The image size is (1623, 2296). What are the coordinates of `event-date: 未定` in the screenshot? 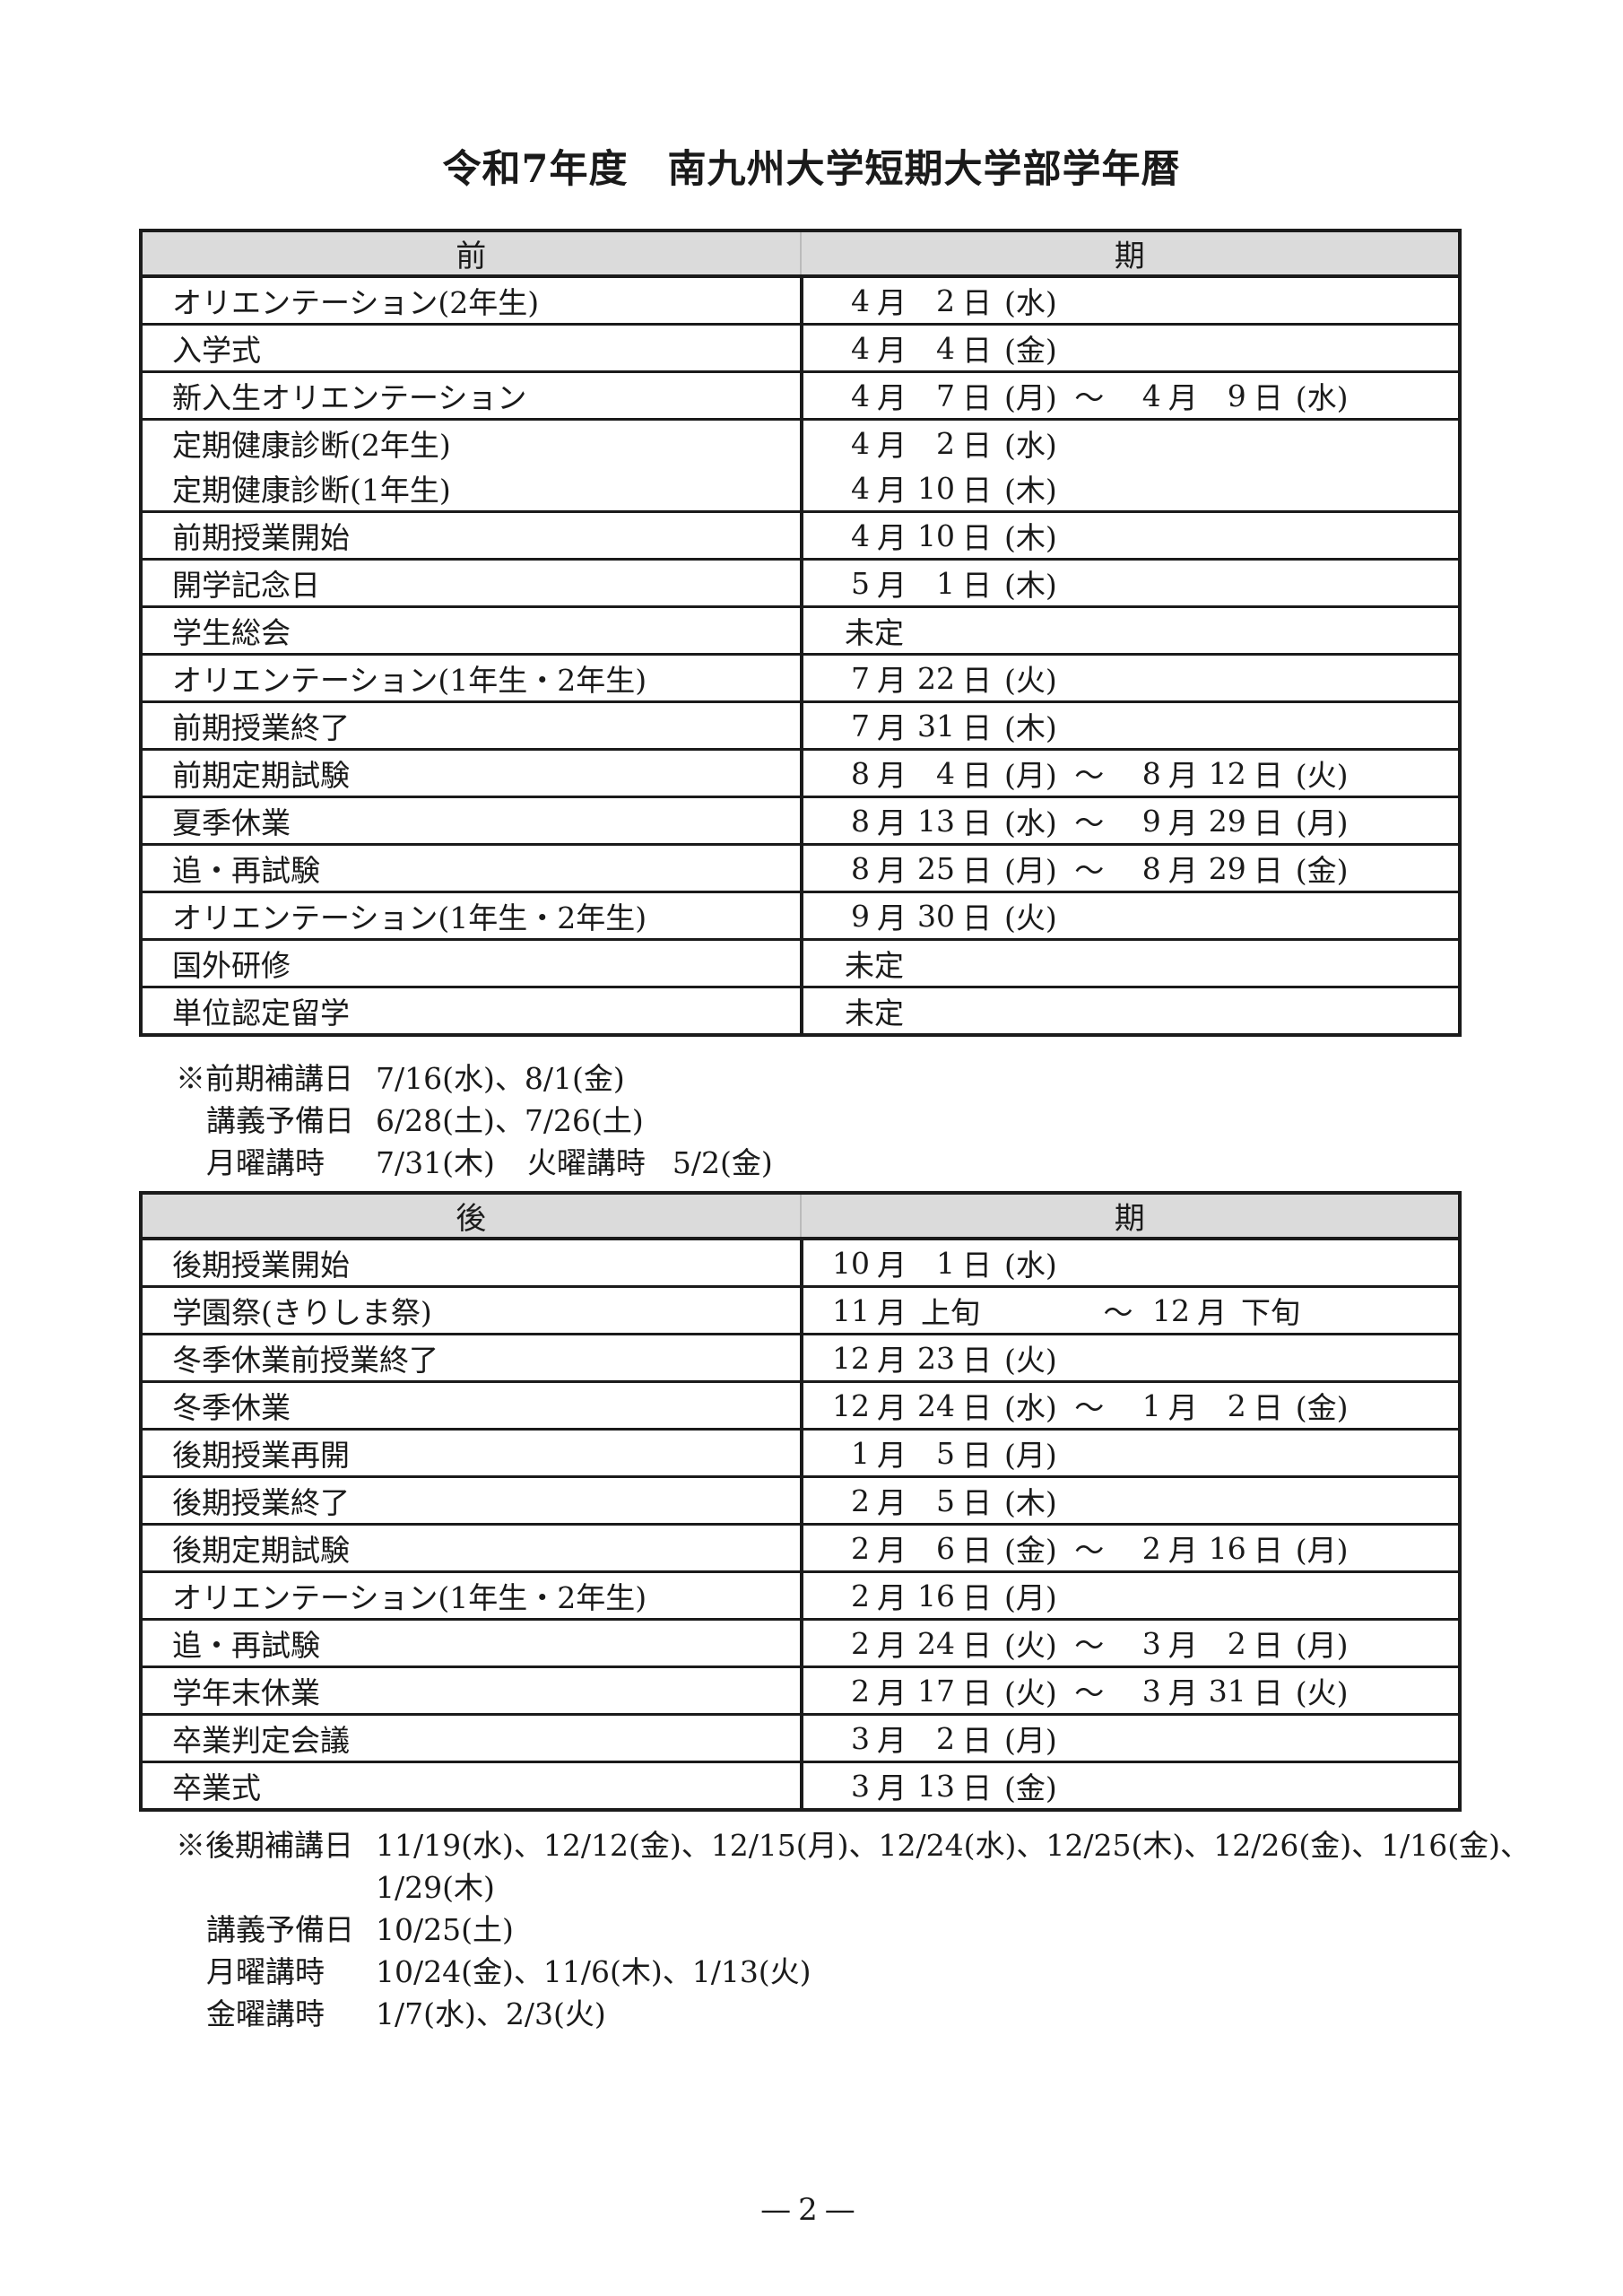 It's located at (1129, 630).